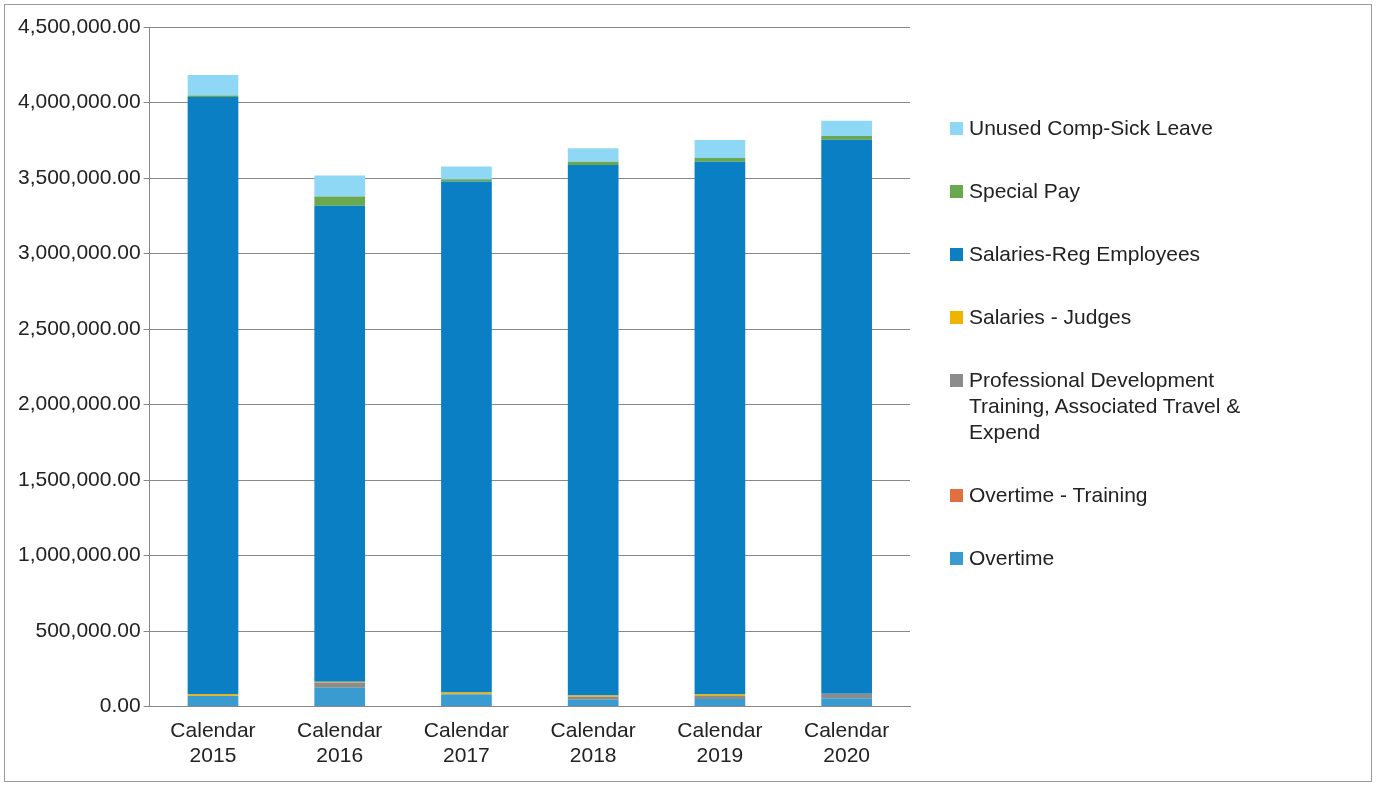 The width and height of the screenshot is (1376, 786). What do you see at coordinates (79, 176) in the screenshot?
I see `y-tick-label: 3,500,000.00` at bounding box center [79, 176].